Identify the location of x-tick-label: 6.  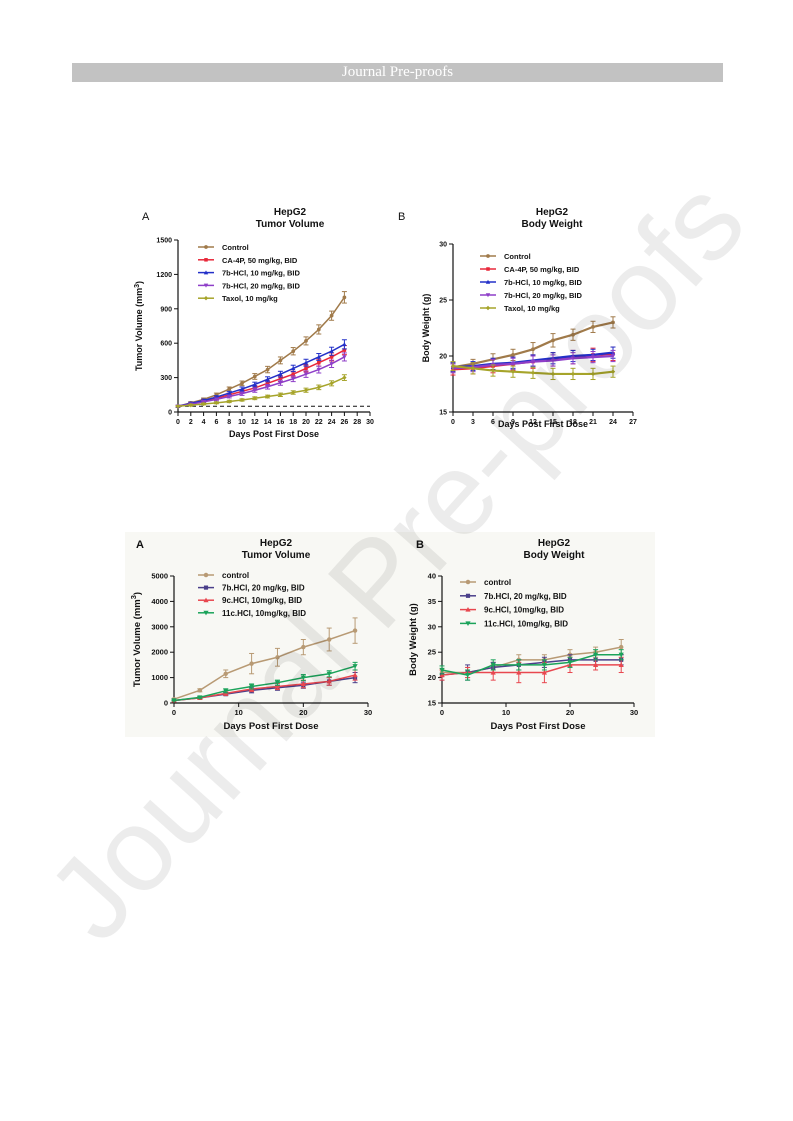
(493, 422).